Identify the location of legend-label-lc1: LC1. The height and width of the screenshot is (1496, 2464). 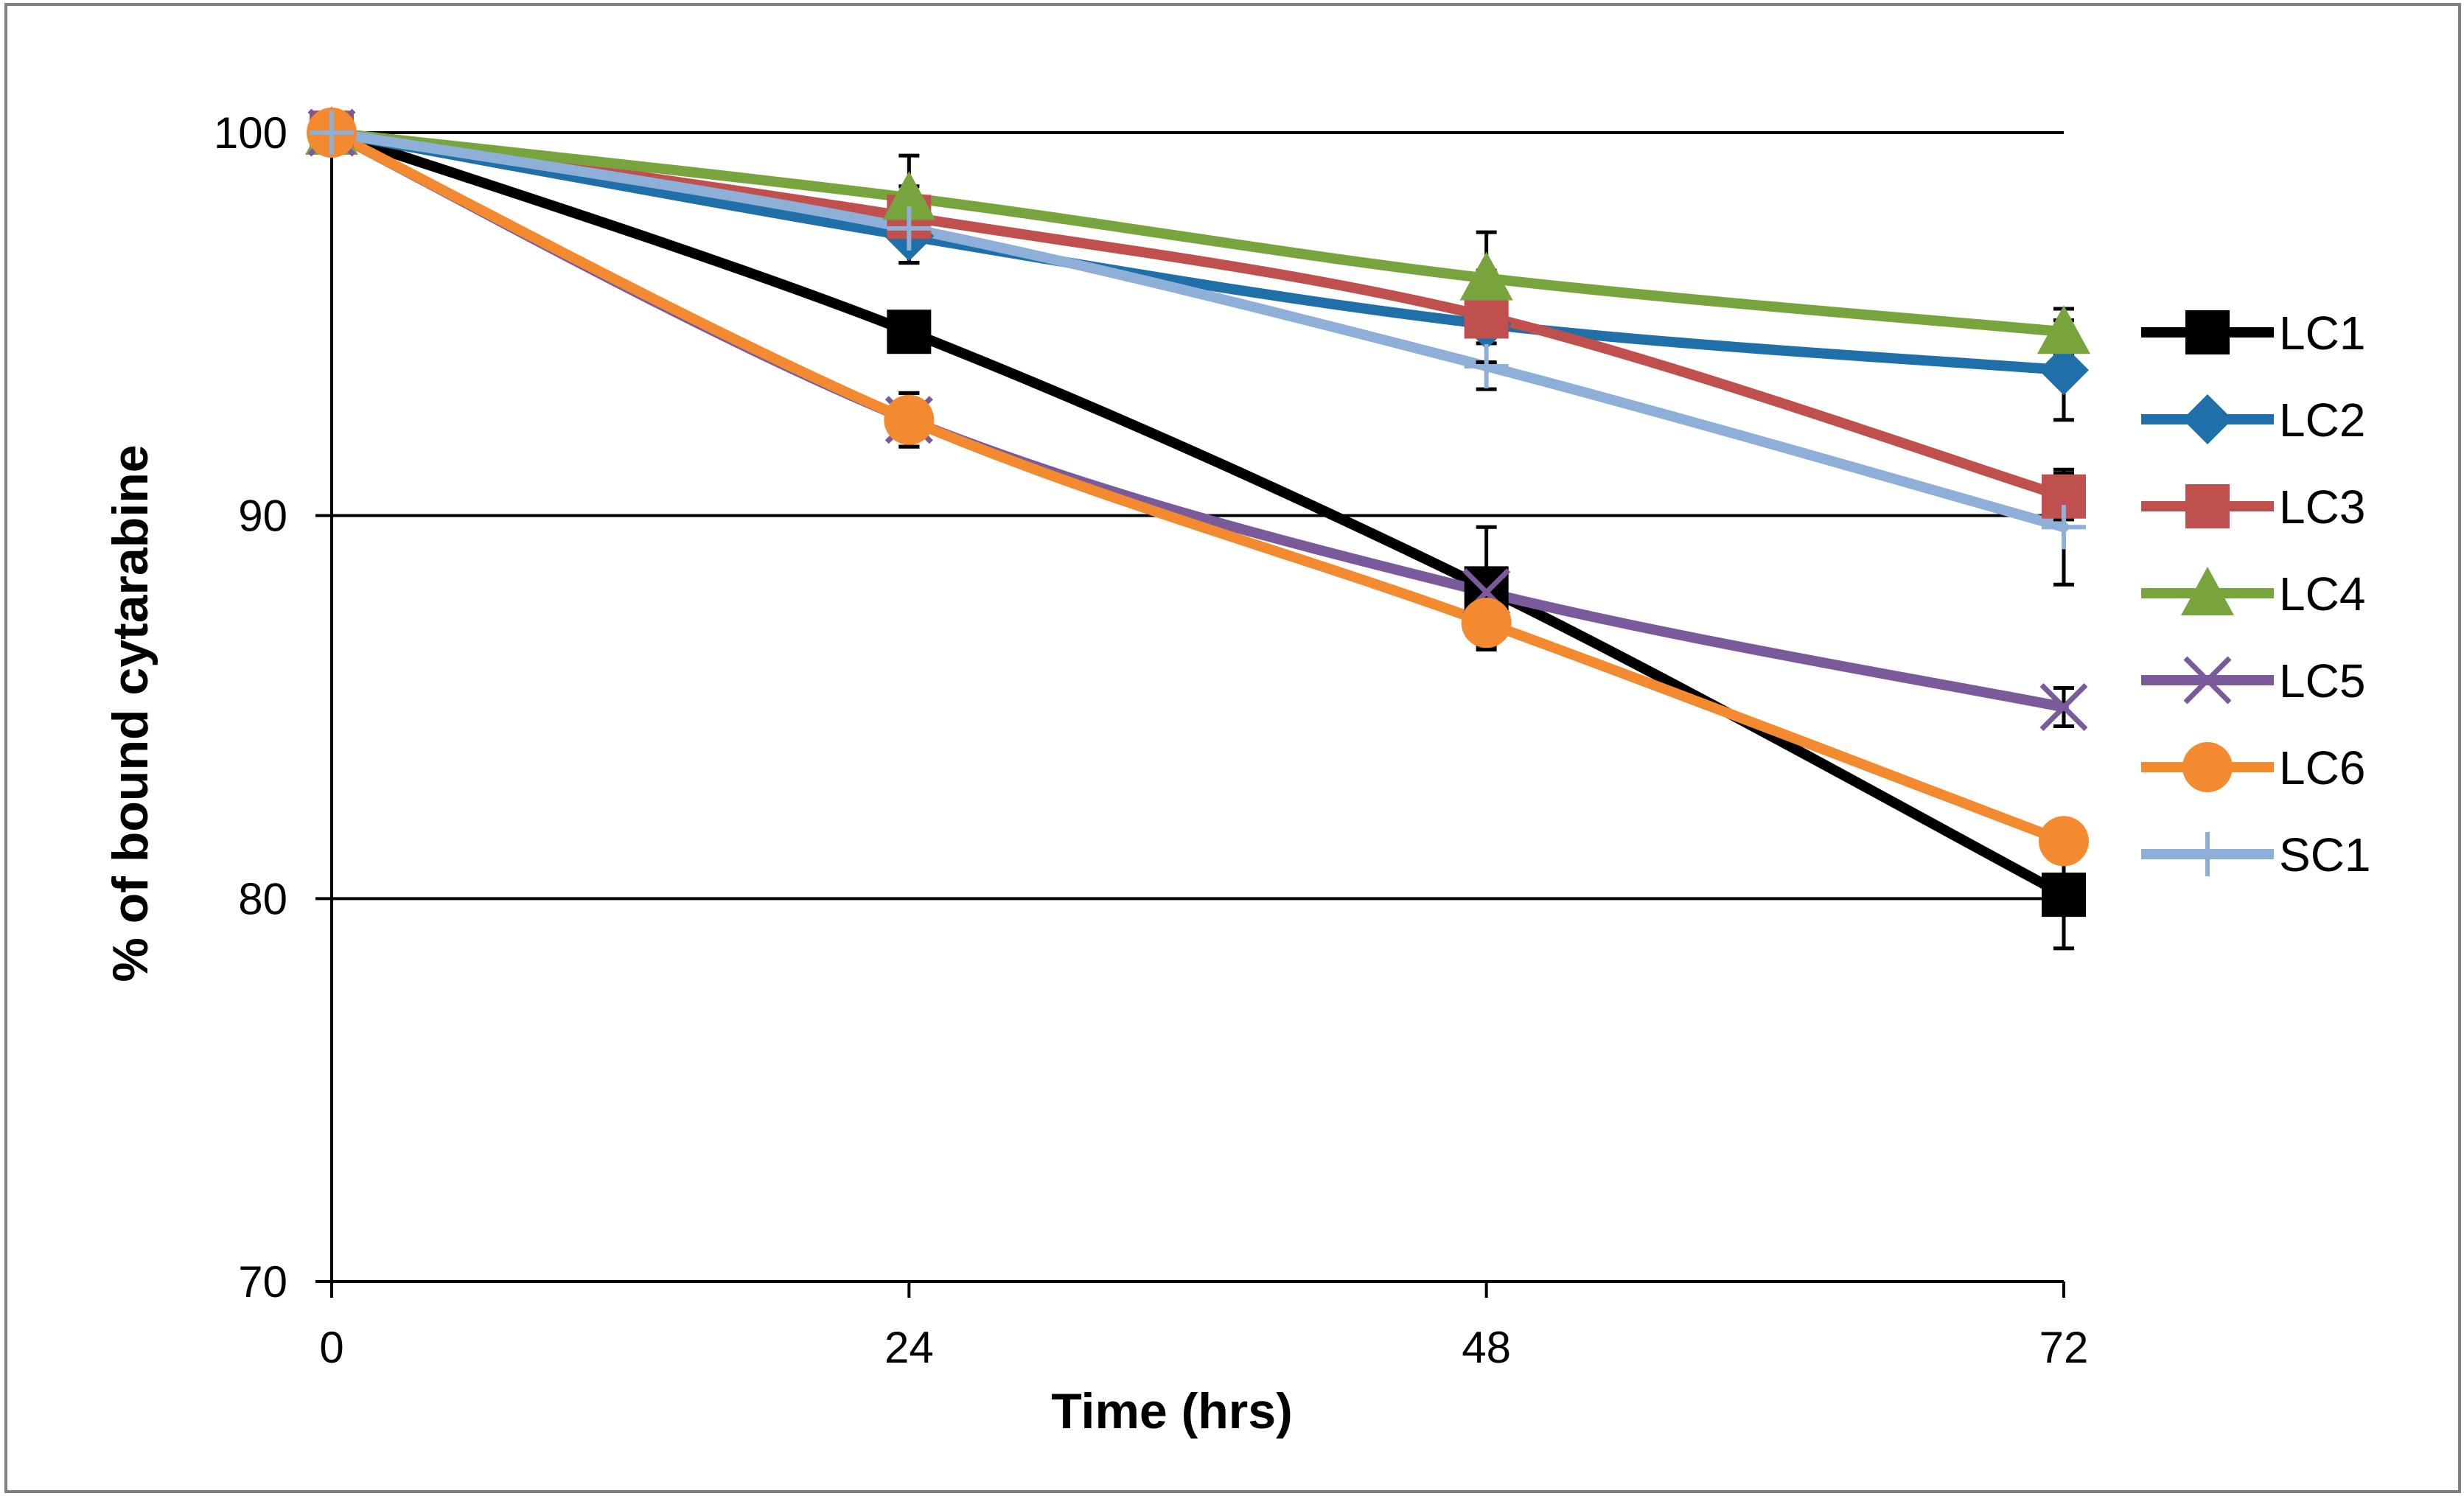
(2322, 333).